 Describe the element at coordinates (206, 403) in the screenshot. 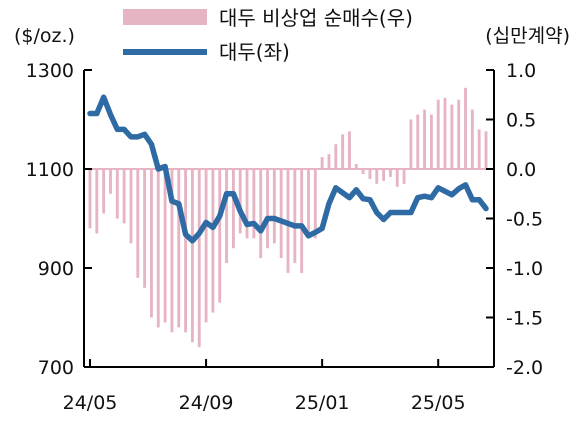

I see `x-tick-label: 24/09` at that location.